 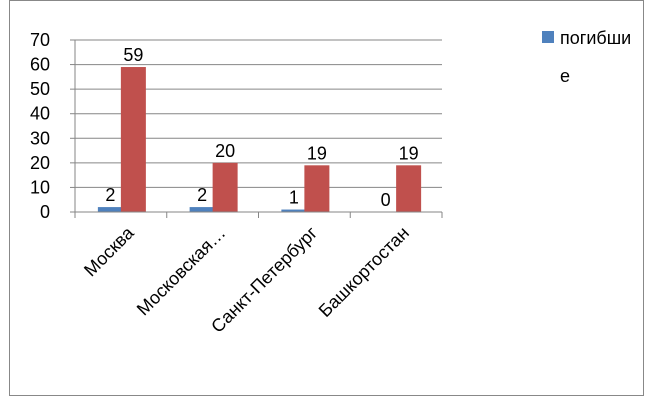 What do you see at coordinates (364, 272) in the screenshot?
I see `x-tick-label: Башкортостан` at bounding box center [364, 272].